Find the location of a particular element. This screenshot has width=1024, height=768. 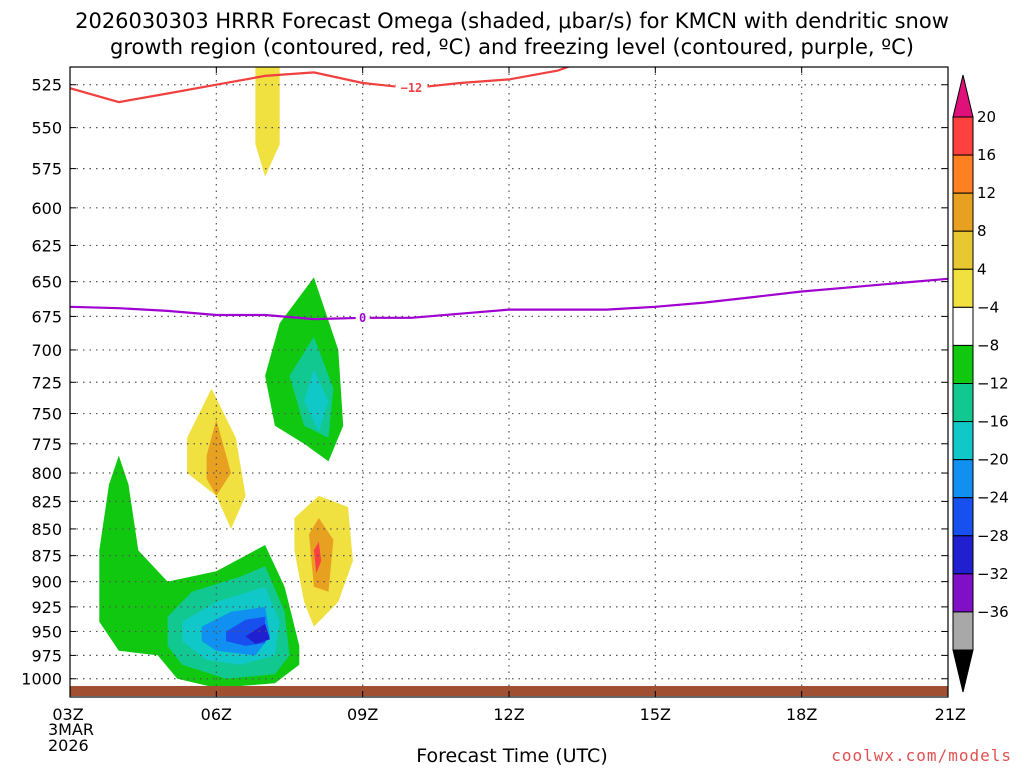

colorbar-label: −20 is located at coordinates (993, 460).